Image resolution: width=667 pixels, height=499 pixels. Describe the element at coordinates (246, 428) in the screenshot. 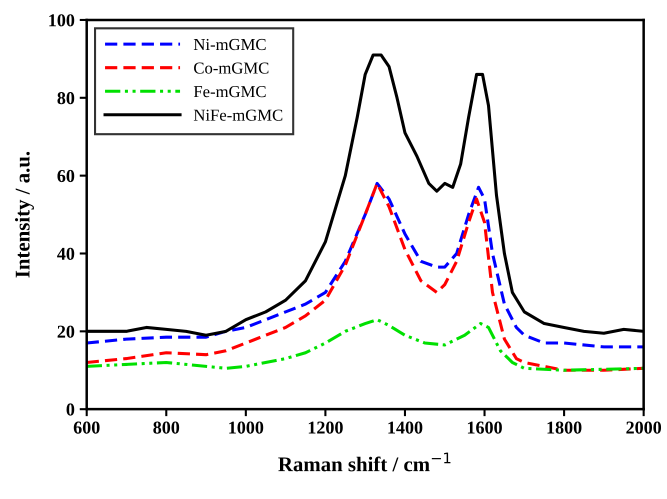

I see `x-tick-label: 1000` at that location.